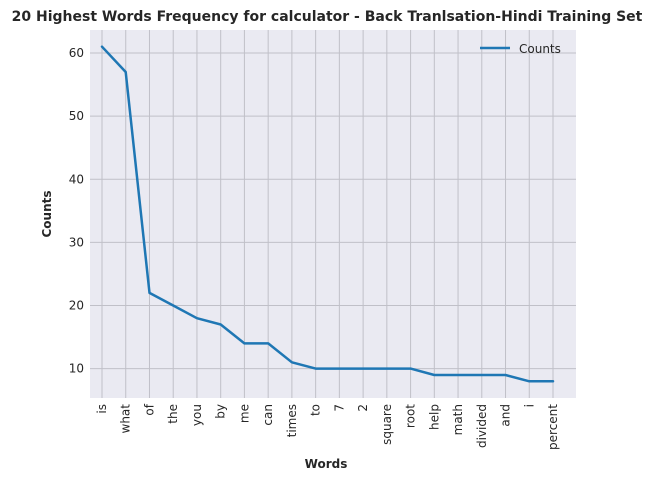 The height and width of the screenshot is (484, 655). What do you see at coordinates (197, 415) in the screenshot?
I see `x-tick-label: you` at bounding box center [197, 415].